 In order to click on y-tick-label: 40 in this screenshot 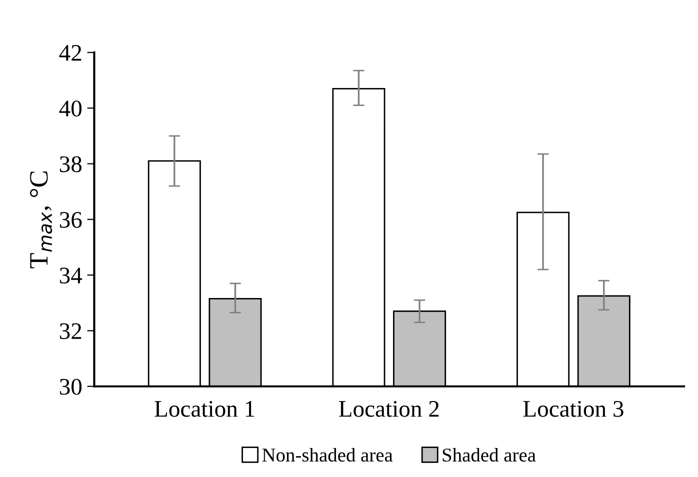, I will do `click(70, 108)`.